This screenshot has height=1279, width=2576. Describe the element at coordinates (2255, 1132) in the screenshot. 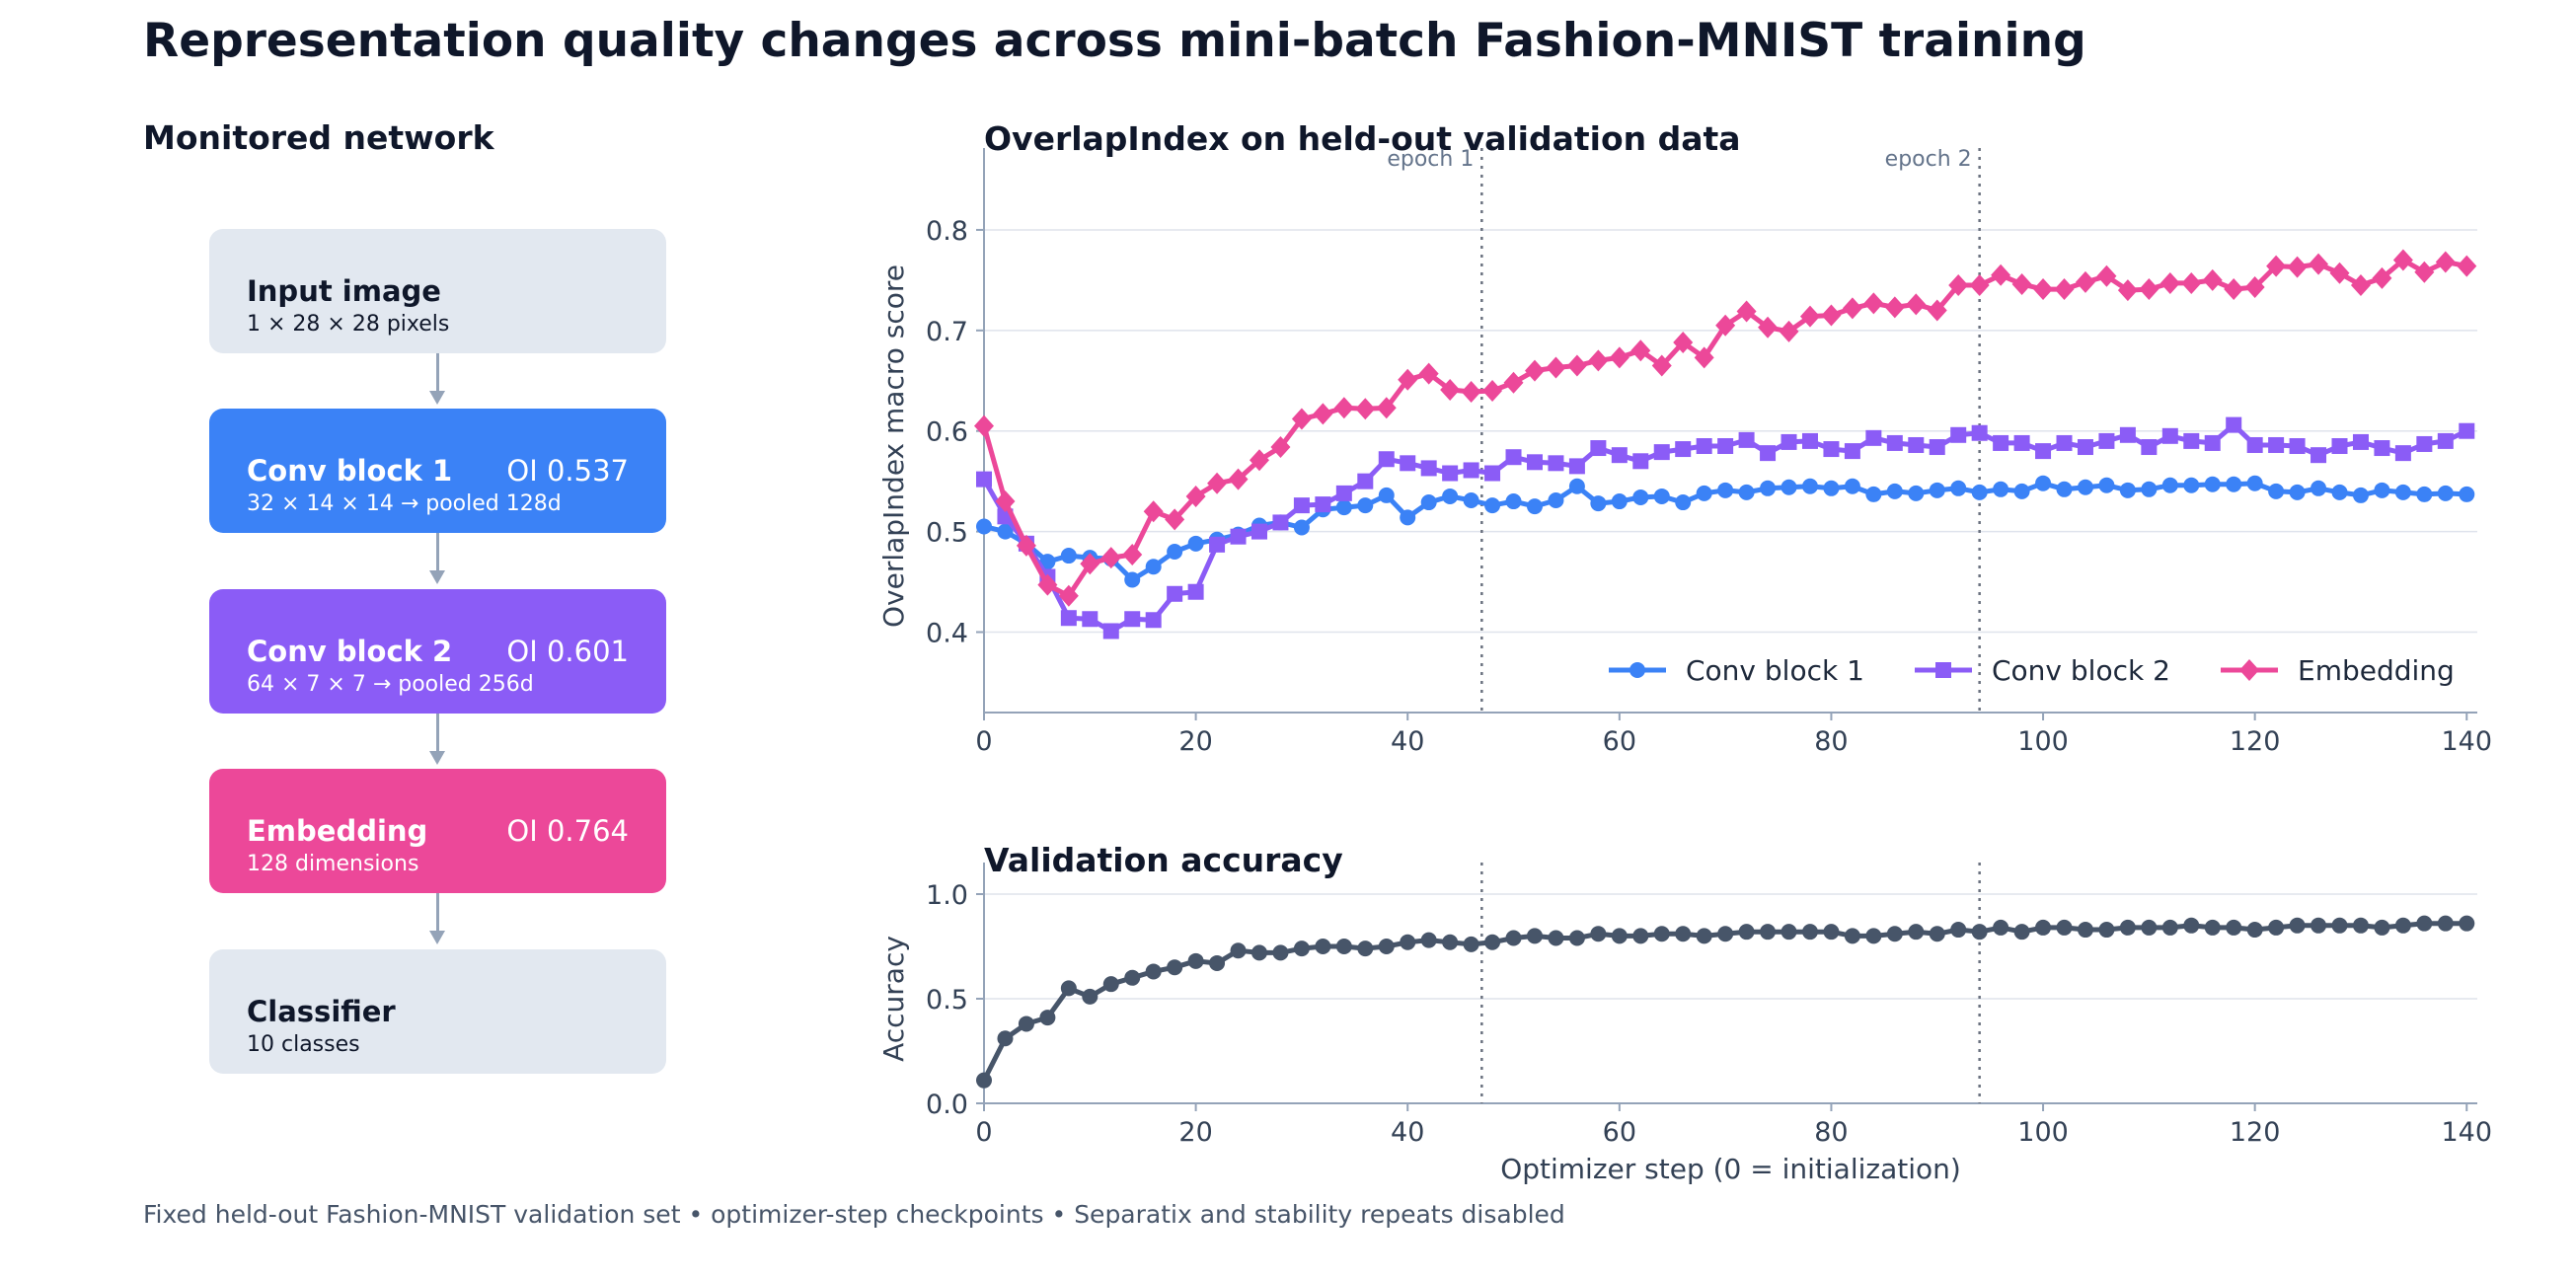

I see `x-tick-label: 120` at that location.